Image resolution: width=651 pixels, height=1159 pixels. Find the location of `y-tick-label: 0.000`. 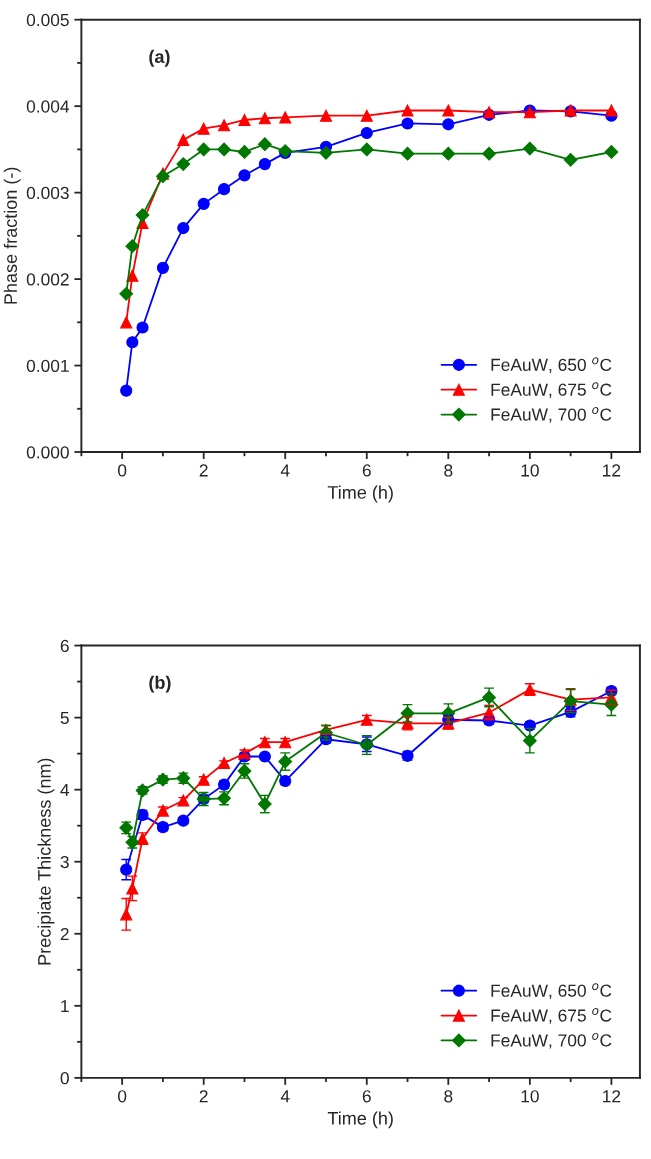

y-tick-label: 0.000 is located at coordinates (47, 452).